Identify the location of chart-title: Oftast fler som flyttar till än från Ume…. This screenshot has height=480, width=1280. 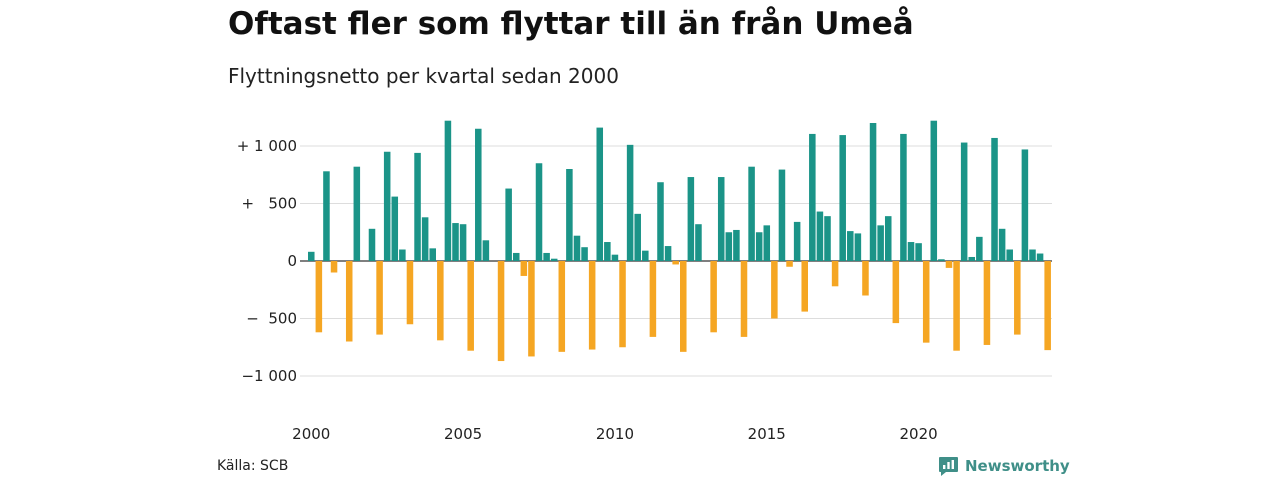
(571, 24).